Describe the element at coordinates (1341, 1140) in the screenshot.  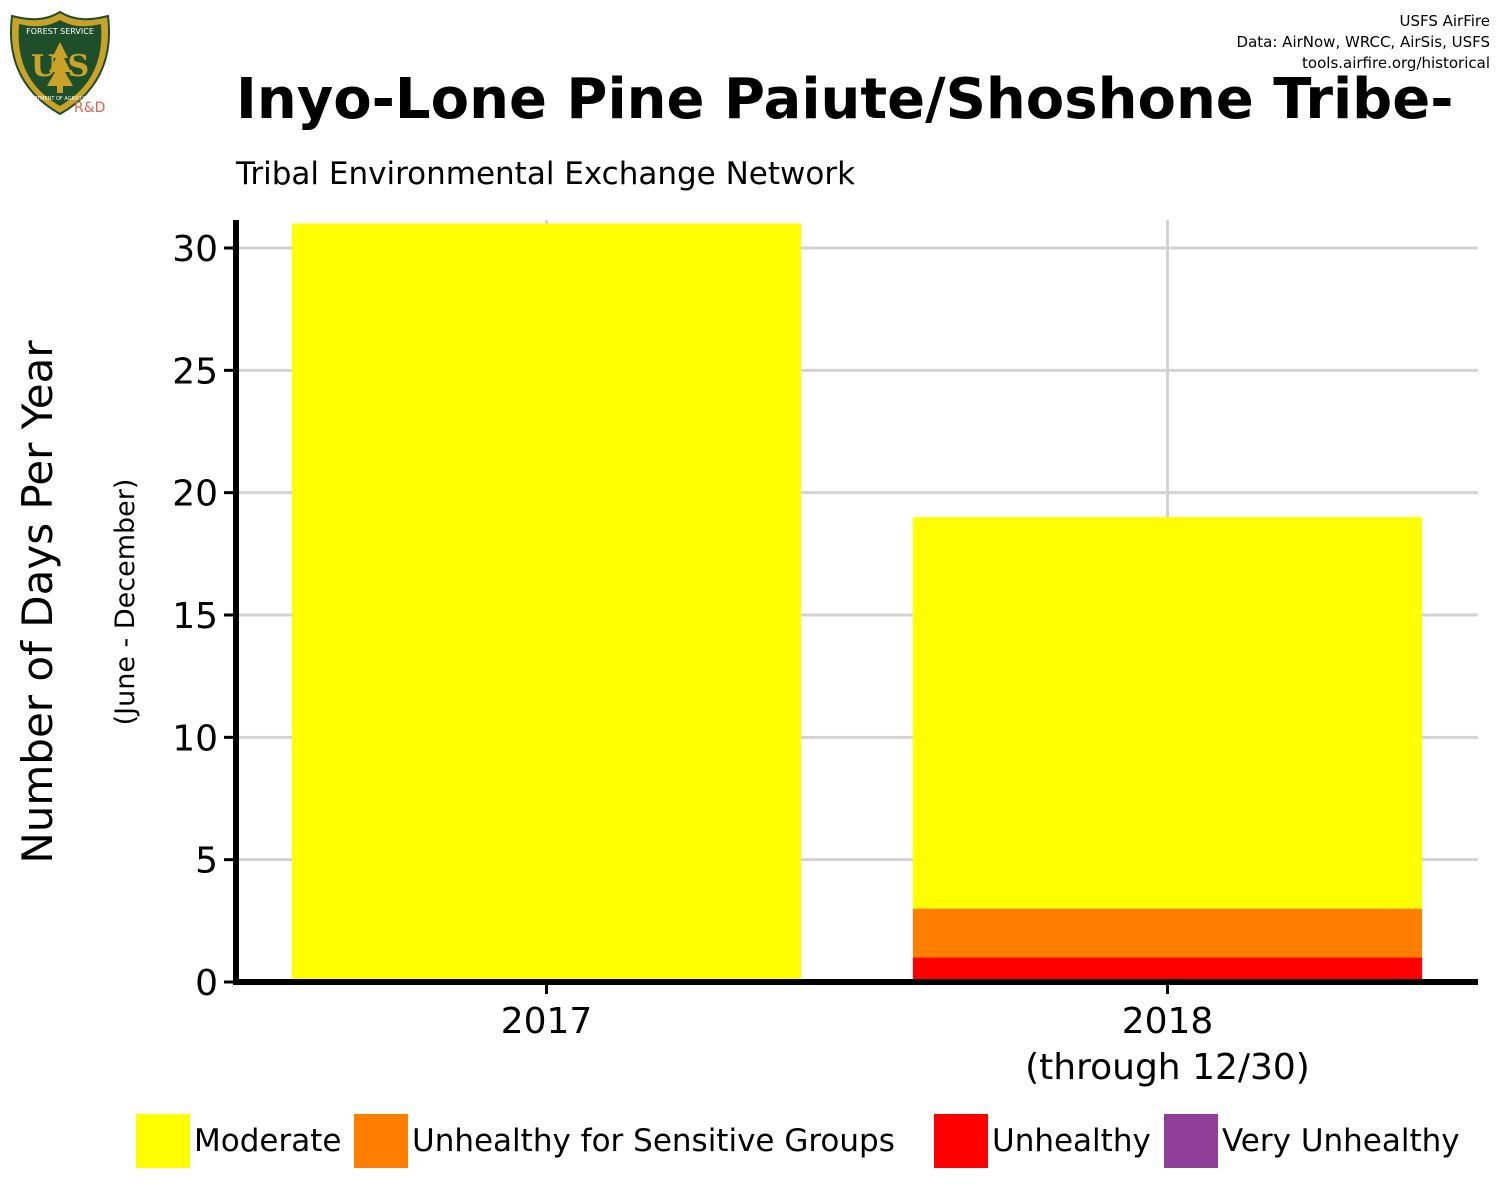
I see `legend-label-very-unhealthy: Very Unhealthy` at that location.